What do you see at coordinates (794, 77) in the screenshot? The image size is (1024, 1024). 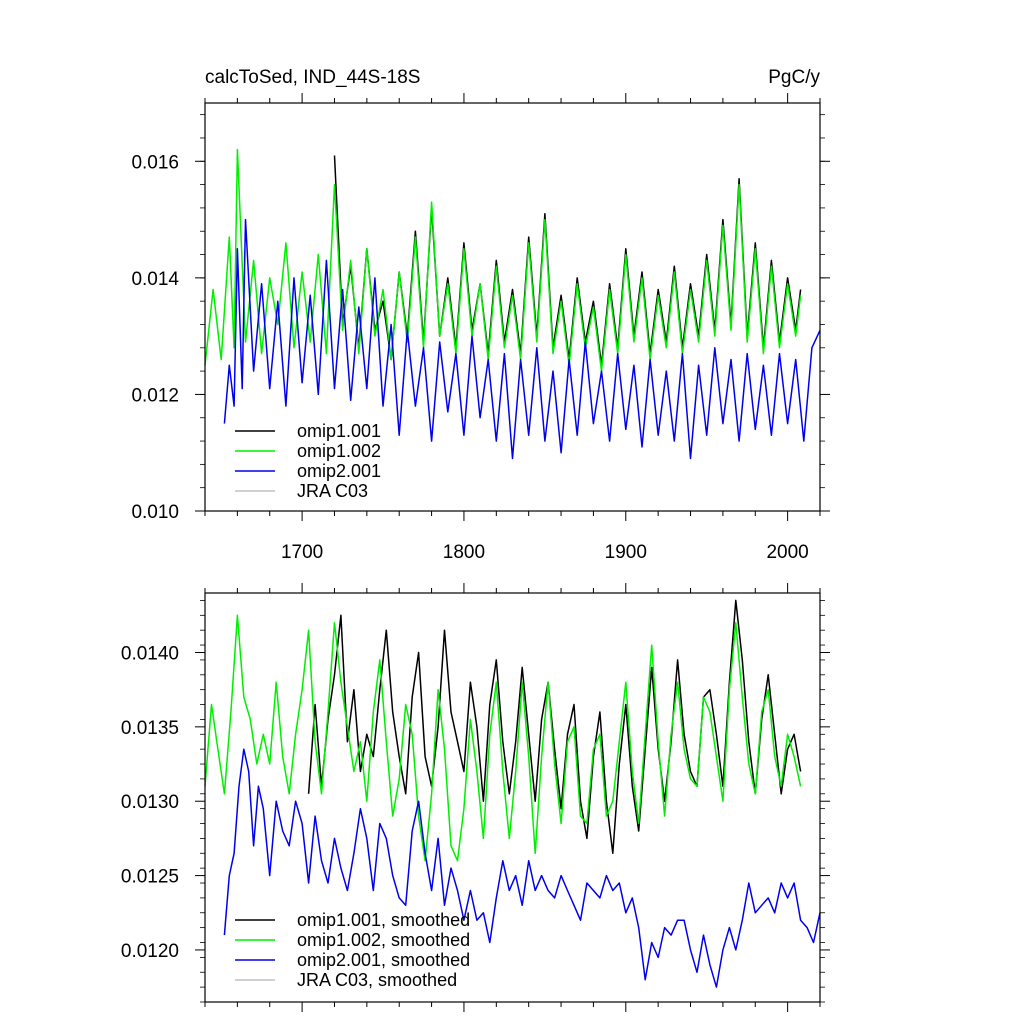 I see `units-label: PgC/y` at bounding box center [794, 77].